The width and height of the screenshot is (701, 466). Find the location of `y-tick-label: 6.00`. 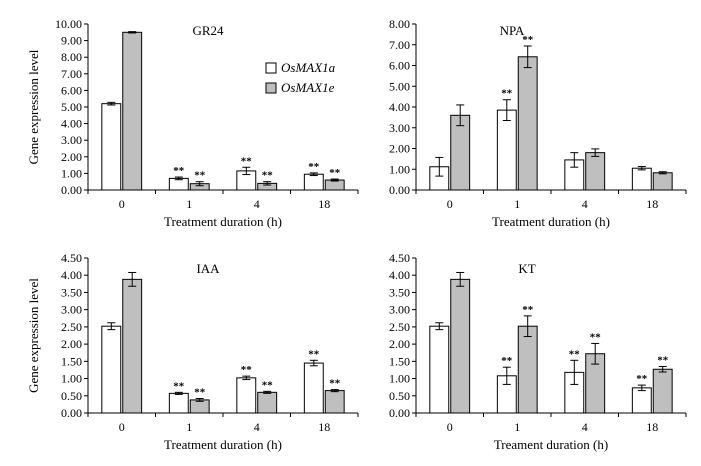

y-tick-label: 6.00 is located at coordinates (399, 66).